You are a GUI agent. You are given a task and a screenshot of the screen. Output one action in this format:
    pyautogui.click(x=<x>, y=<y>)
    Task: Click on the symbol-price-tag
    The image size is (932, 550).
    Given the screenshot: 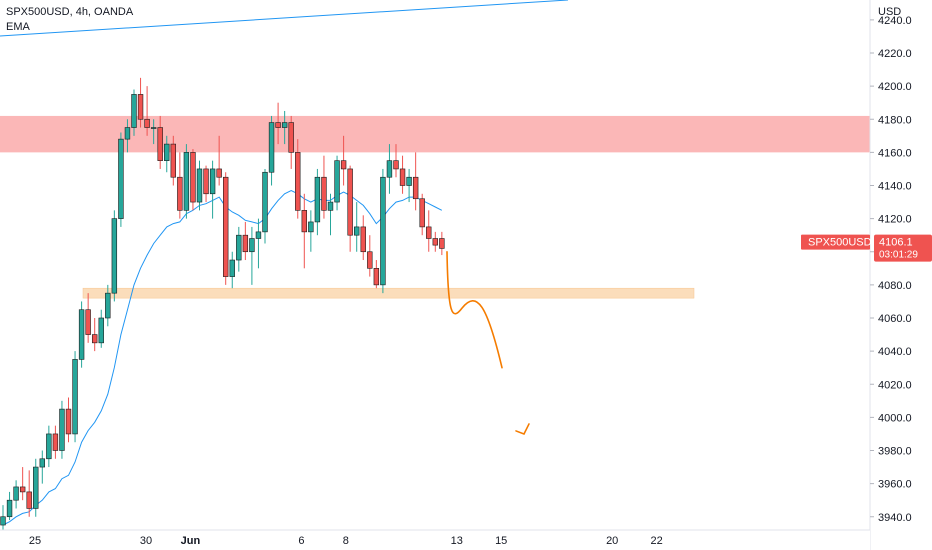 What is the action you would take?
    pyautogui.click(x=835, y=242)
    